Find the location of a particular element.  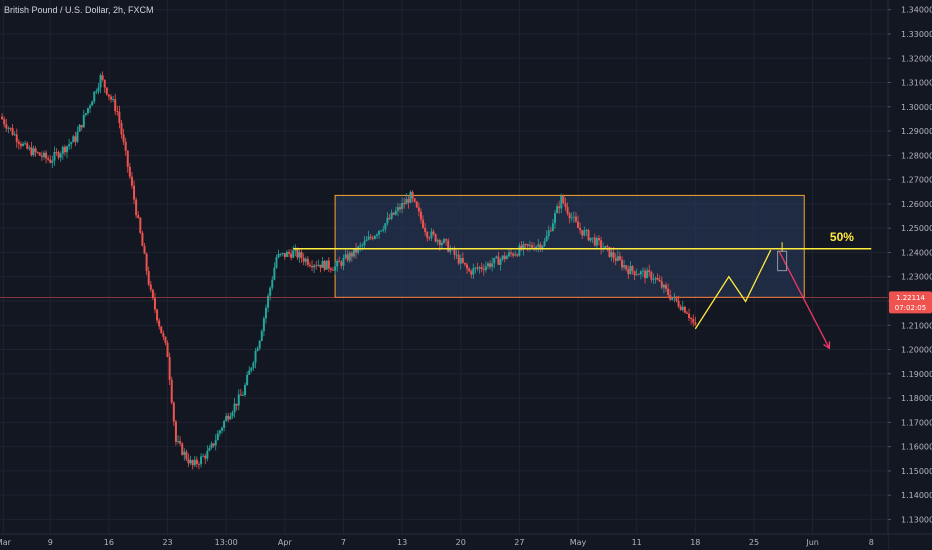

time-axis: Mar 9 16 23 13:00 Apr 7 13 20 27 May 11 18 25 Jun 8 is located at coordinates (466, 541).